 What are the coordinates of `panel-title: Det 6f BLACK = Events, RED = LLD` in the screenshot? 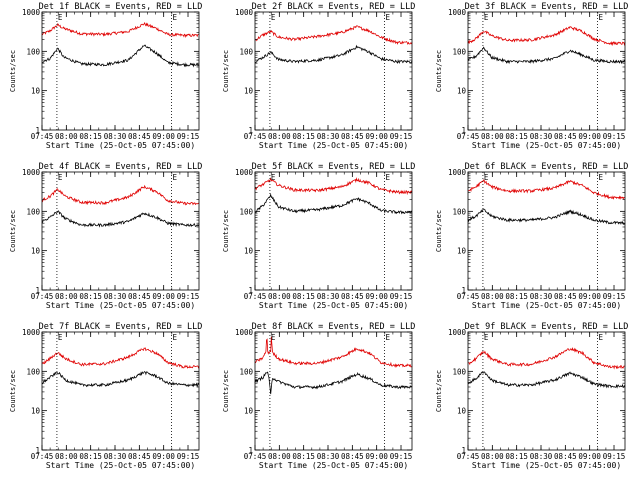 It's located at (547, 167).